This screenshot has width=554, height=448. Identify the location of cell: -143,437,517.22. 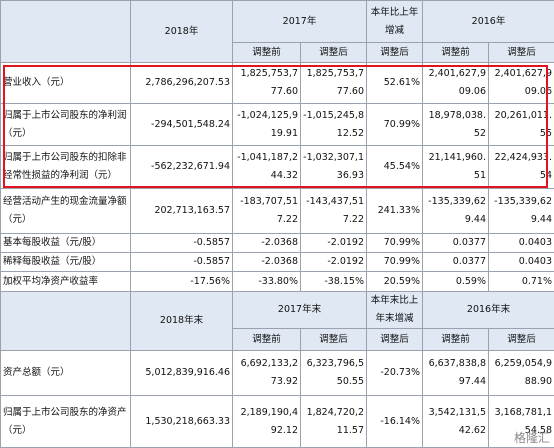
(333, 211).